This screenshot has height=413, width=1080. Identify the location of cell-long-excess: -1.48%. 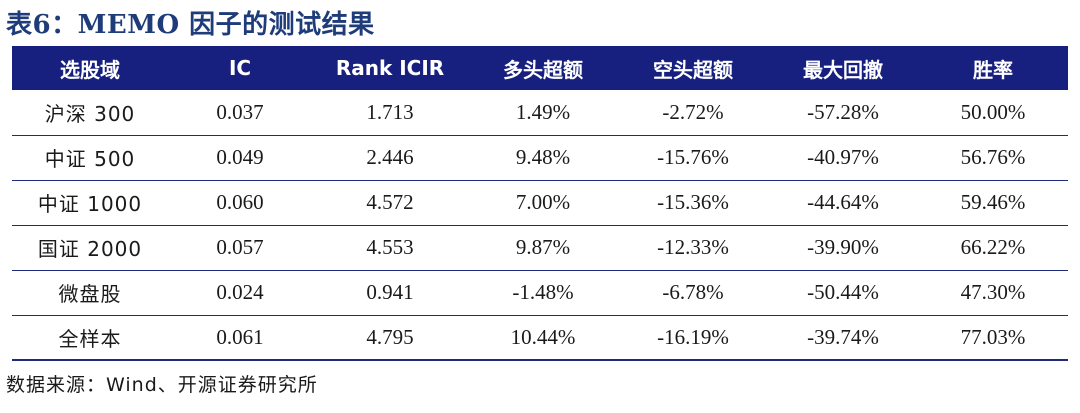
(543, 292).